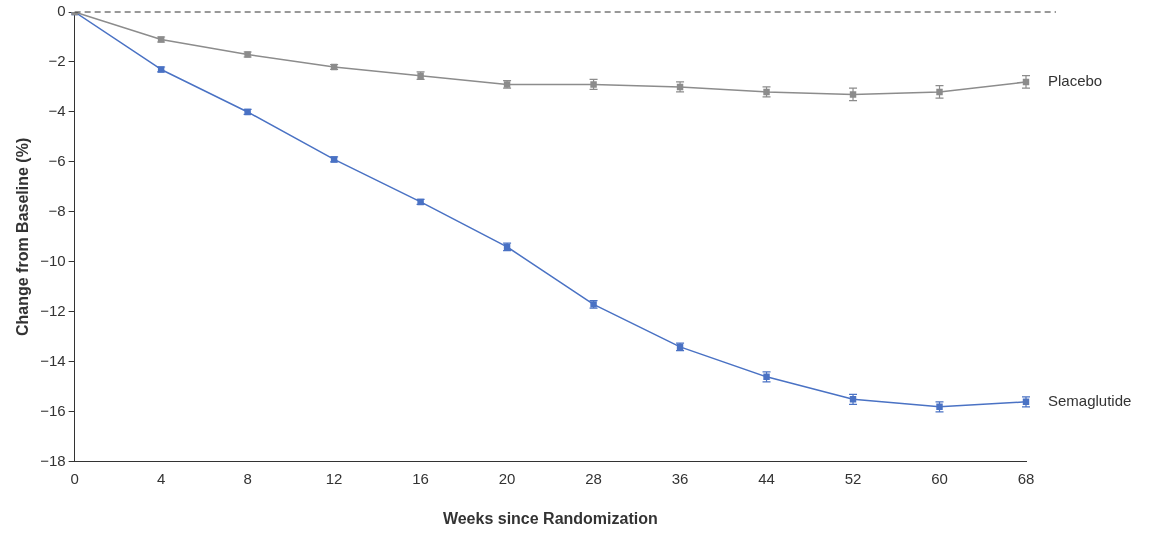  I want to click on x-tick-label: 44, so click(766, 478).